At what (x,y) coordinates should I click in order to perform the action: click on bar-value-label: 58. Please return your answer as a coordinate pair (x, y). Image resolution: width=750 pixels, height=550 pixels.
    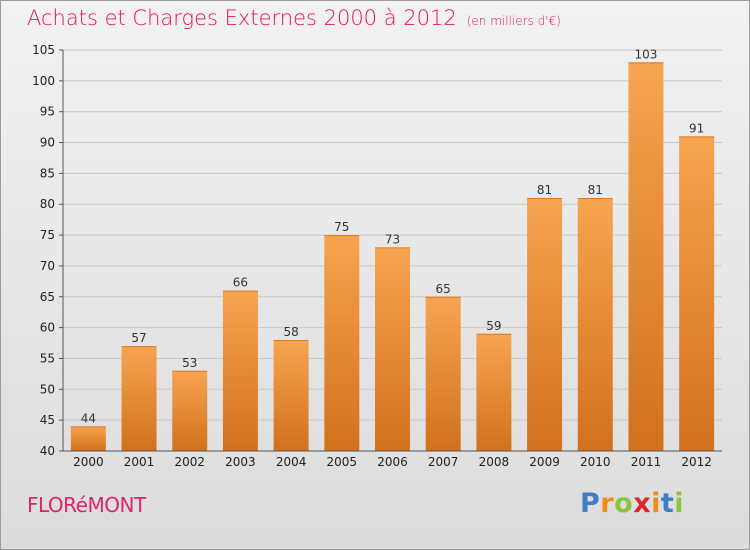
    Looking at the image, I should click on (290, 332).